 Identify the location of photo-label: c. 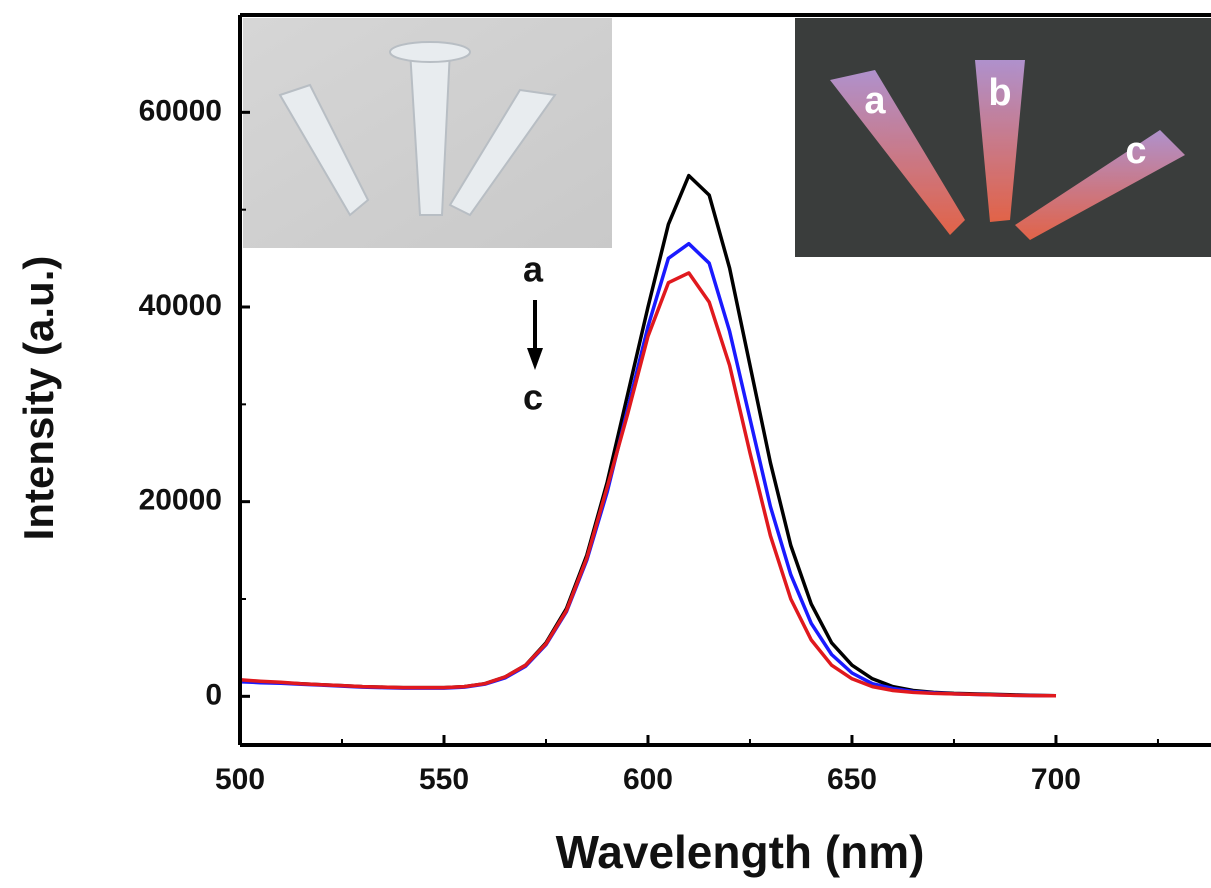
(1135, 151).